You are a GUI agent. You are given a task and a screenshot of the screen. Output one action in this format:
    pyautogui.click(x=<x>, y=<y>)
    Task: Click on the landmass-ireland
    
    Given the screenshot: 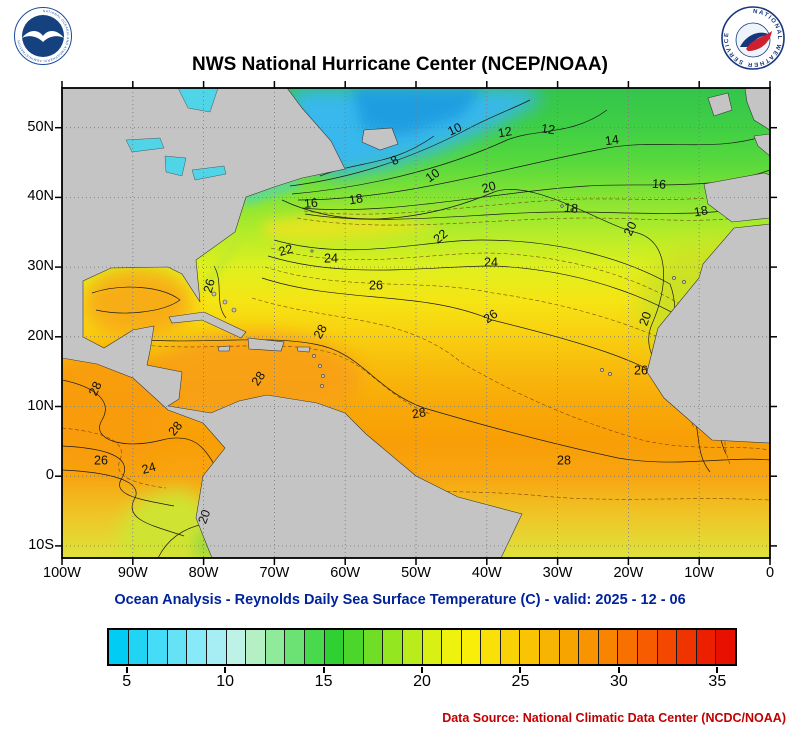 What is the action you would take?
    pyautogui.click(x=720, y=104)
    